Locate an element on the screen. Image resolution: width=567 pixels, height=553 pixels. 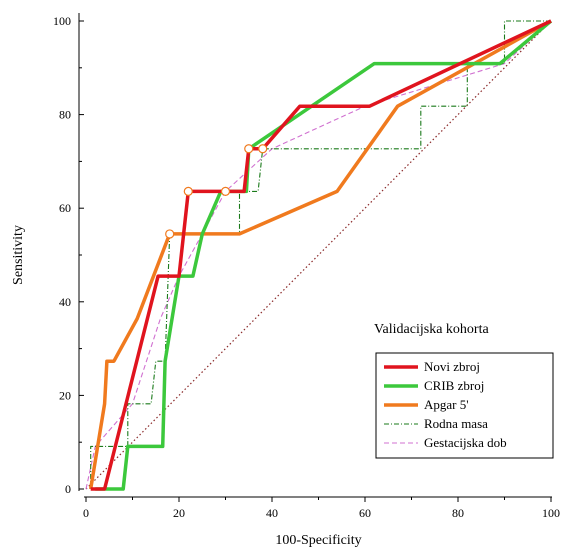
legend-label: Gestacijska dob is located at coordinates (465, 442).